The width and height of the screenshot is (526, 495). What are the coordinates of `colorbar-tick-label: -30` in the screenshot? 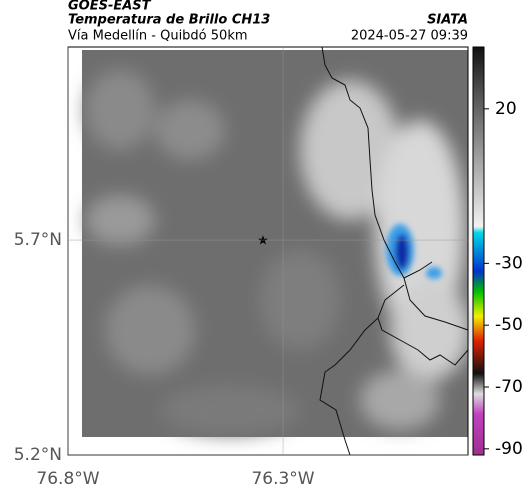 It's located at (509, 263).